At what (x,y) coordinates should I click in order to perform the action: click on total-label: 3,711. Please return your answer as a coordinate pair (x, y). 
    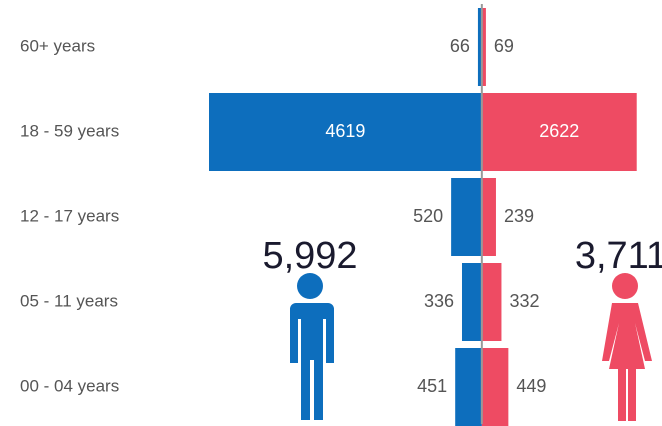
    Looking at the image, I should click on (618, 256).